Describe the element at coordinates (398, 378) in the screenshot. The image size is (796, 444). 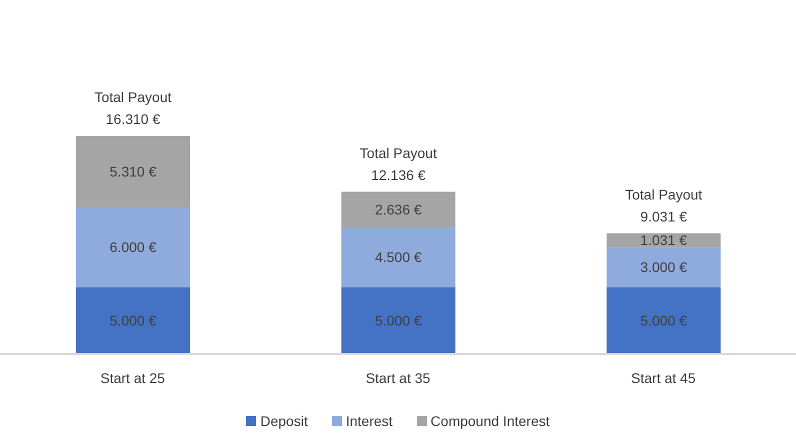
I see `x-tick-label: Start at 35` at that location.